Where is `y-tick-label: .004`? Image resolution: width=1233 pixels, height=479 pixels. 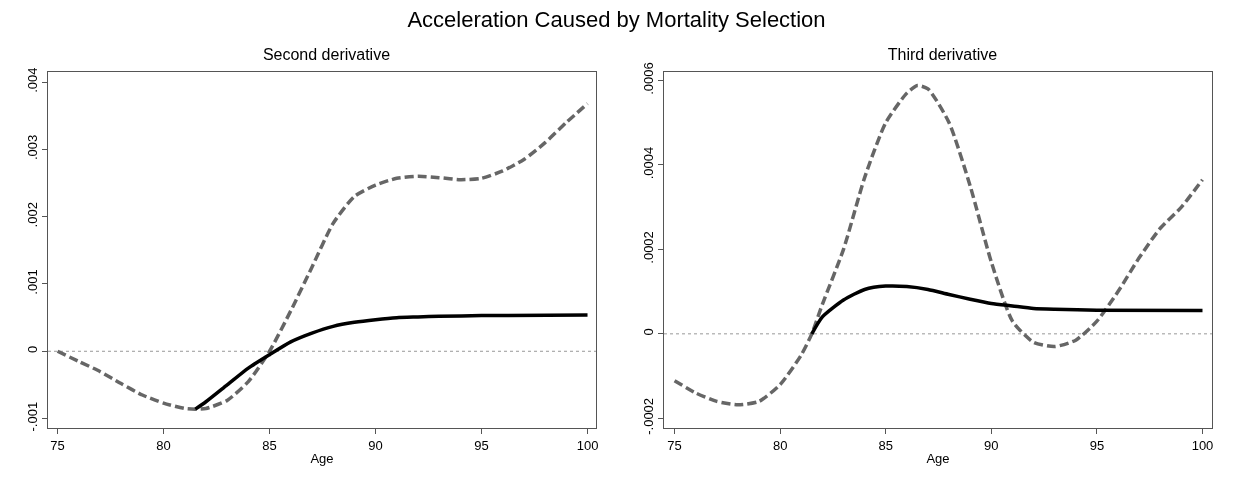 y-tick-label: .004 is located at coordinates (32, 80).